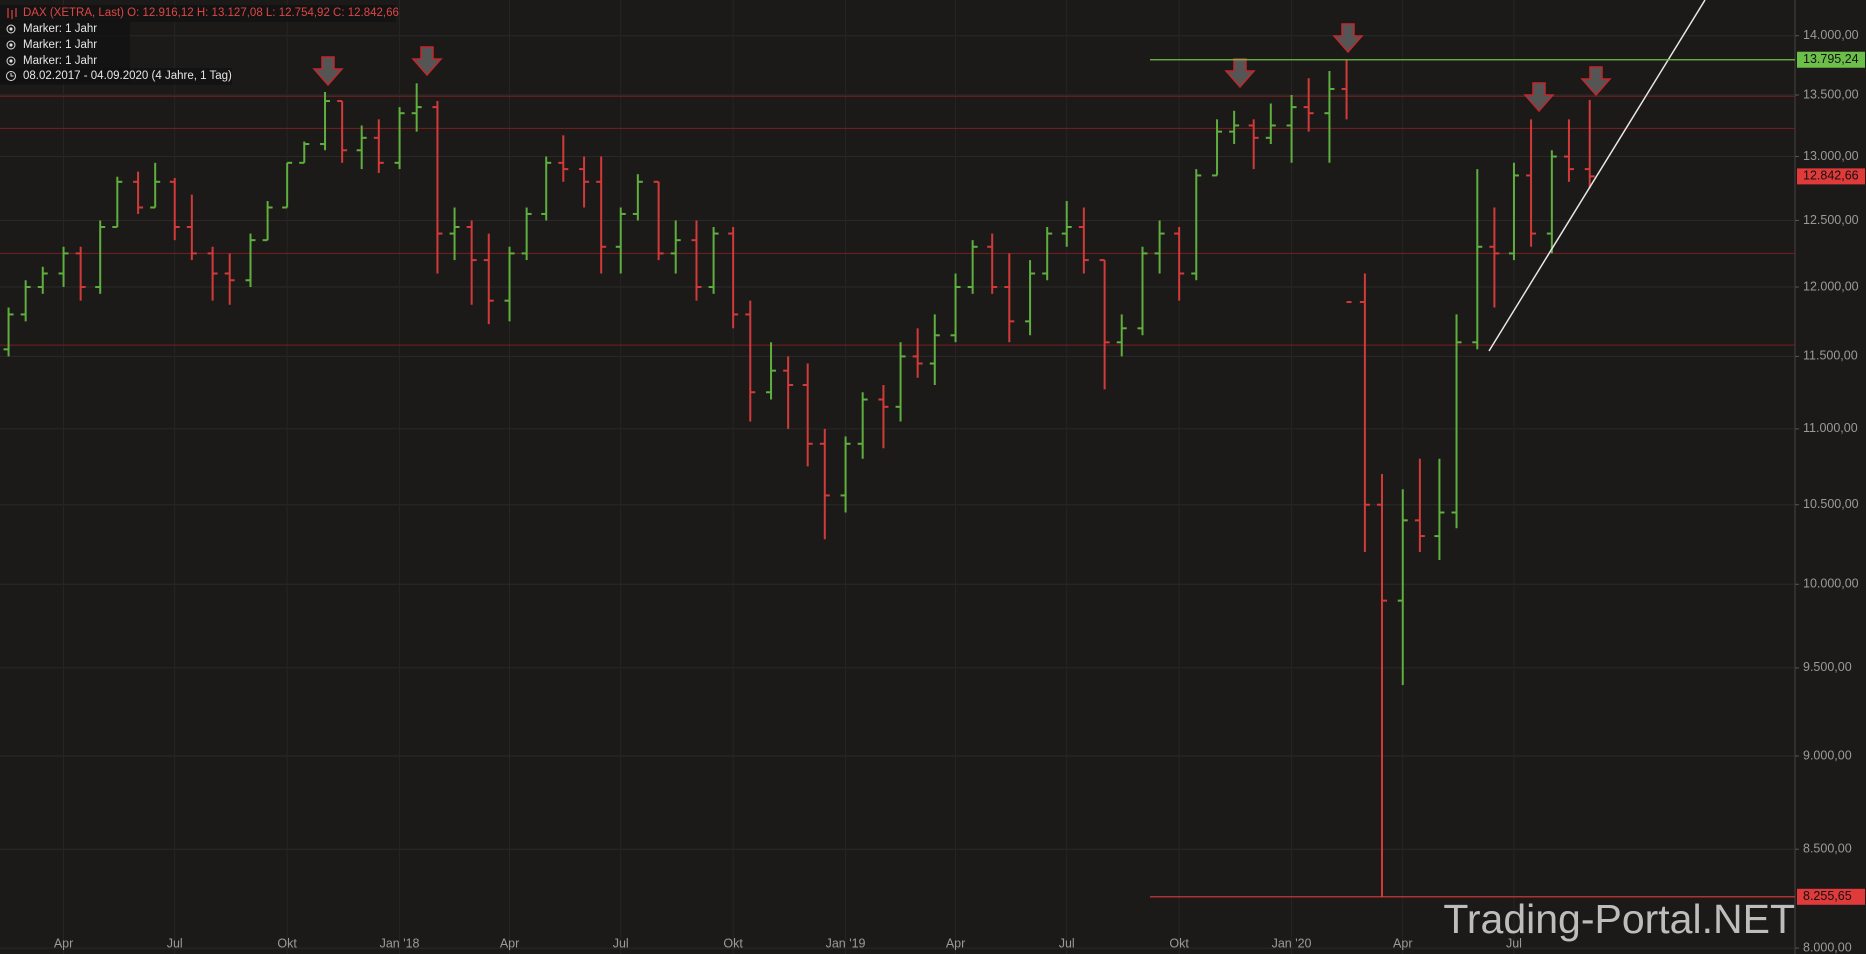  I want to click on y-tick-label: 8.500,00, so click(1827, 849).